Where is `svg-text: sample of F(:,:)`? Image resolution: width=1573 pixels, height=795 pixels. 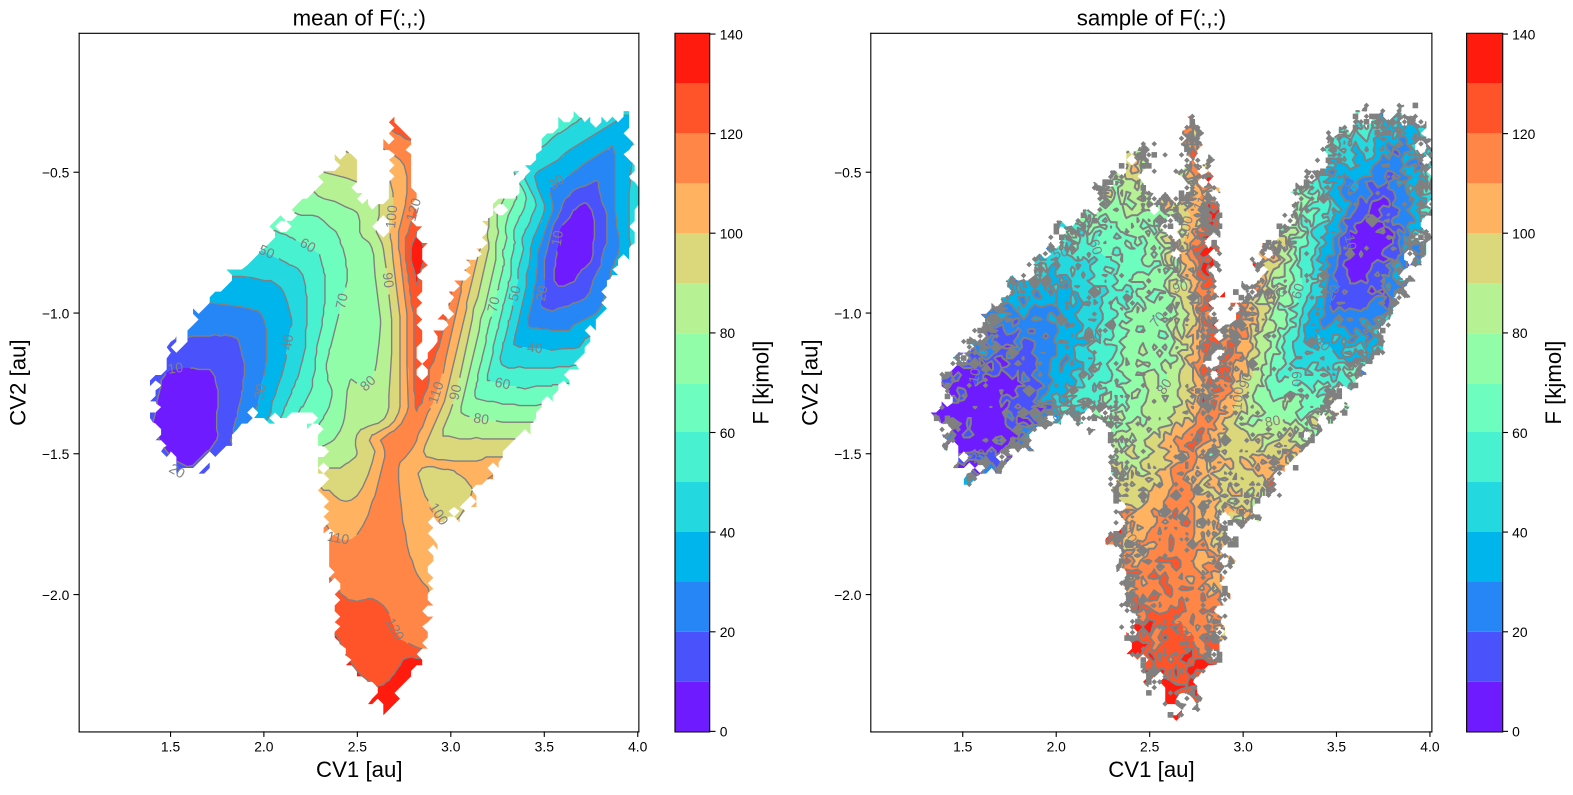
svg-text: sample of F(:,:) is located at coordinates (1151, 18).